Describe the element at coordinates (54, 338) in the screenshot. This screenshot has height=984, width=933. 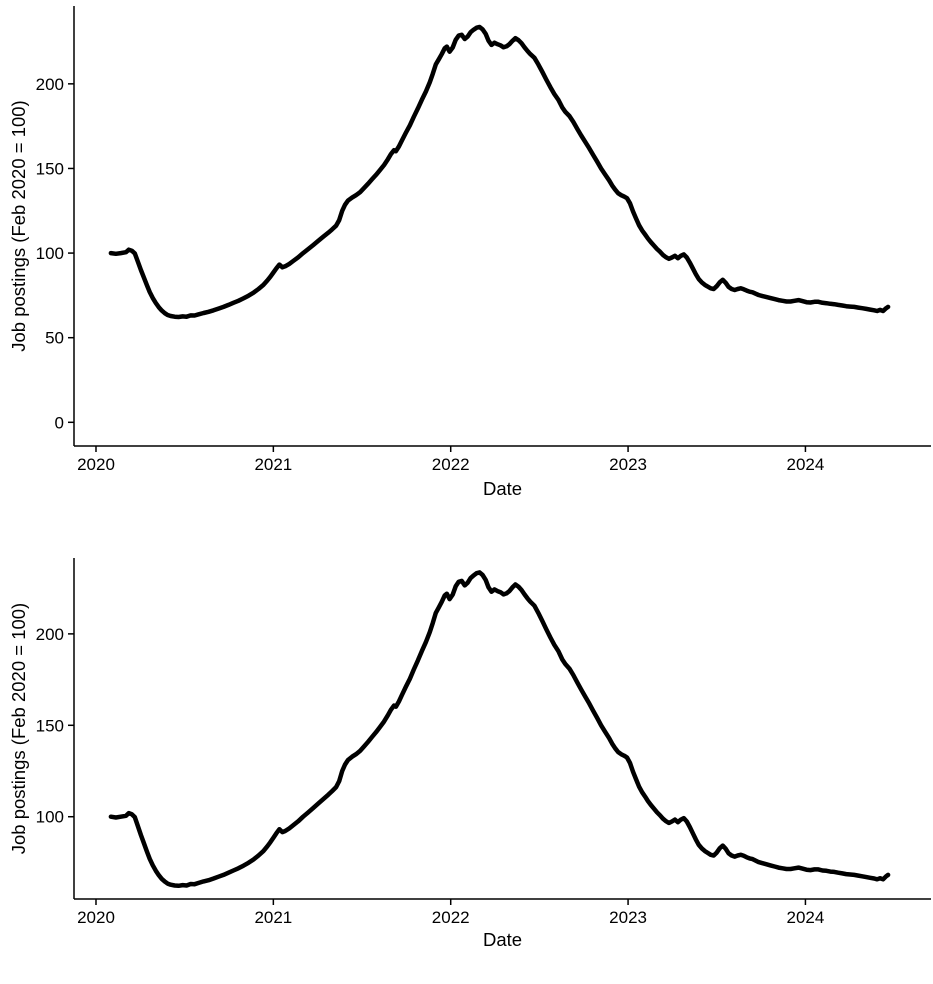
I see `y-tick-label: 50` at that location.